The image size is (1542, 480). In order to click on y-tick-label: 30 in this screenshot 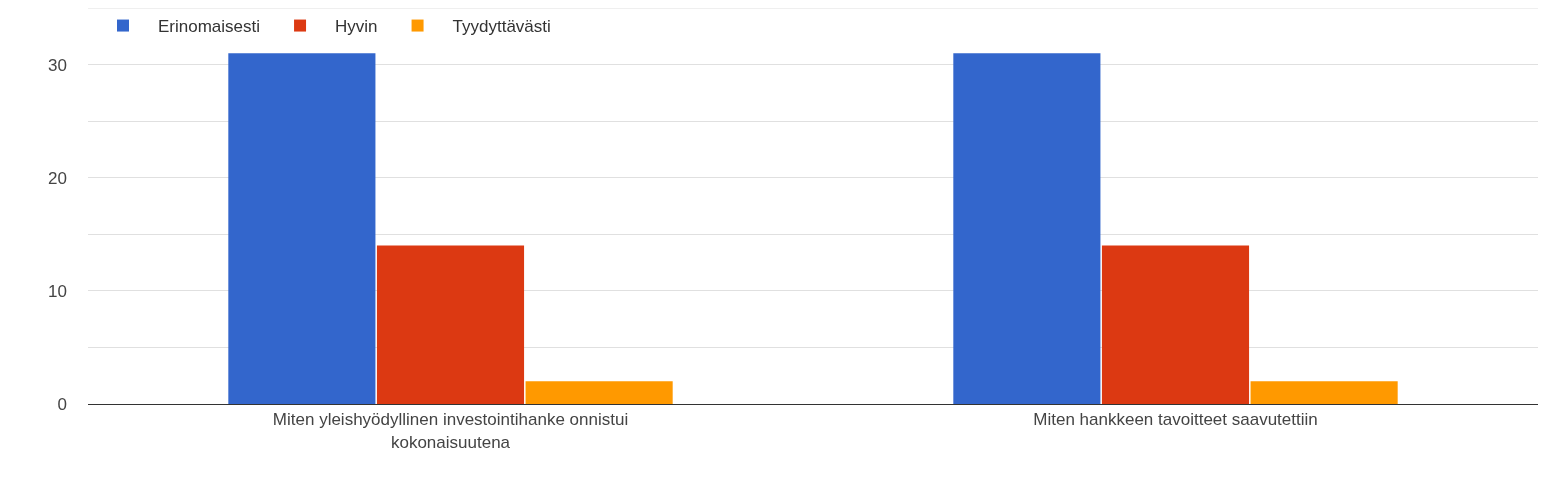, I will do `click(57, 65)`.